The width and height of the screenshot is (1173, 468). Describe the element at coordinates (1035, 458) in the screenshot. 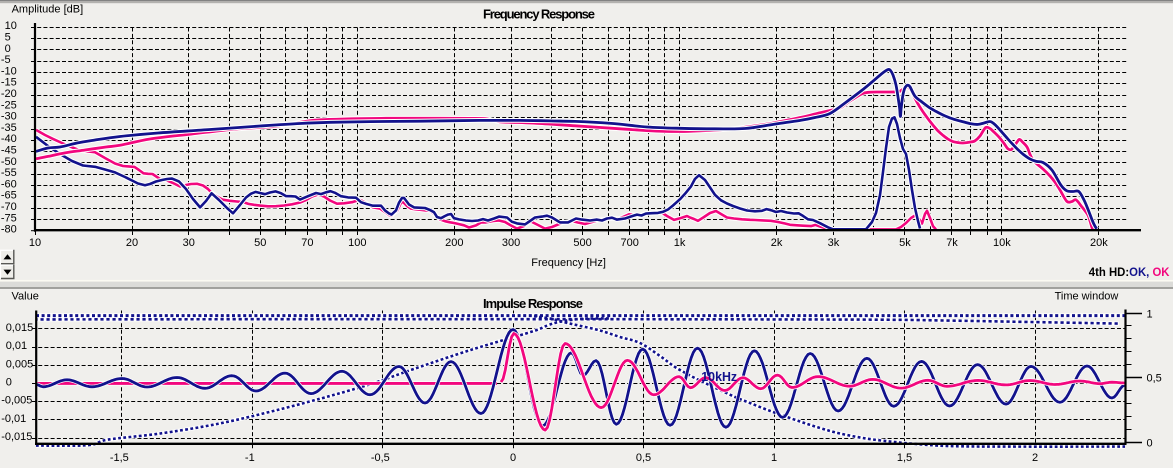

I see `svg-text: 2` at that location.